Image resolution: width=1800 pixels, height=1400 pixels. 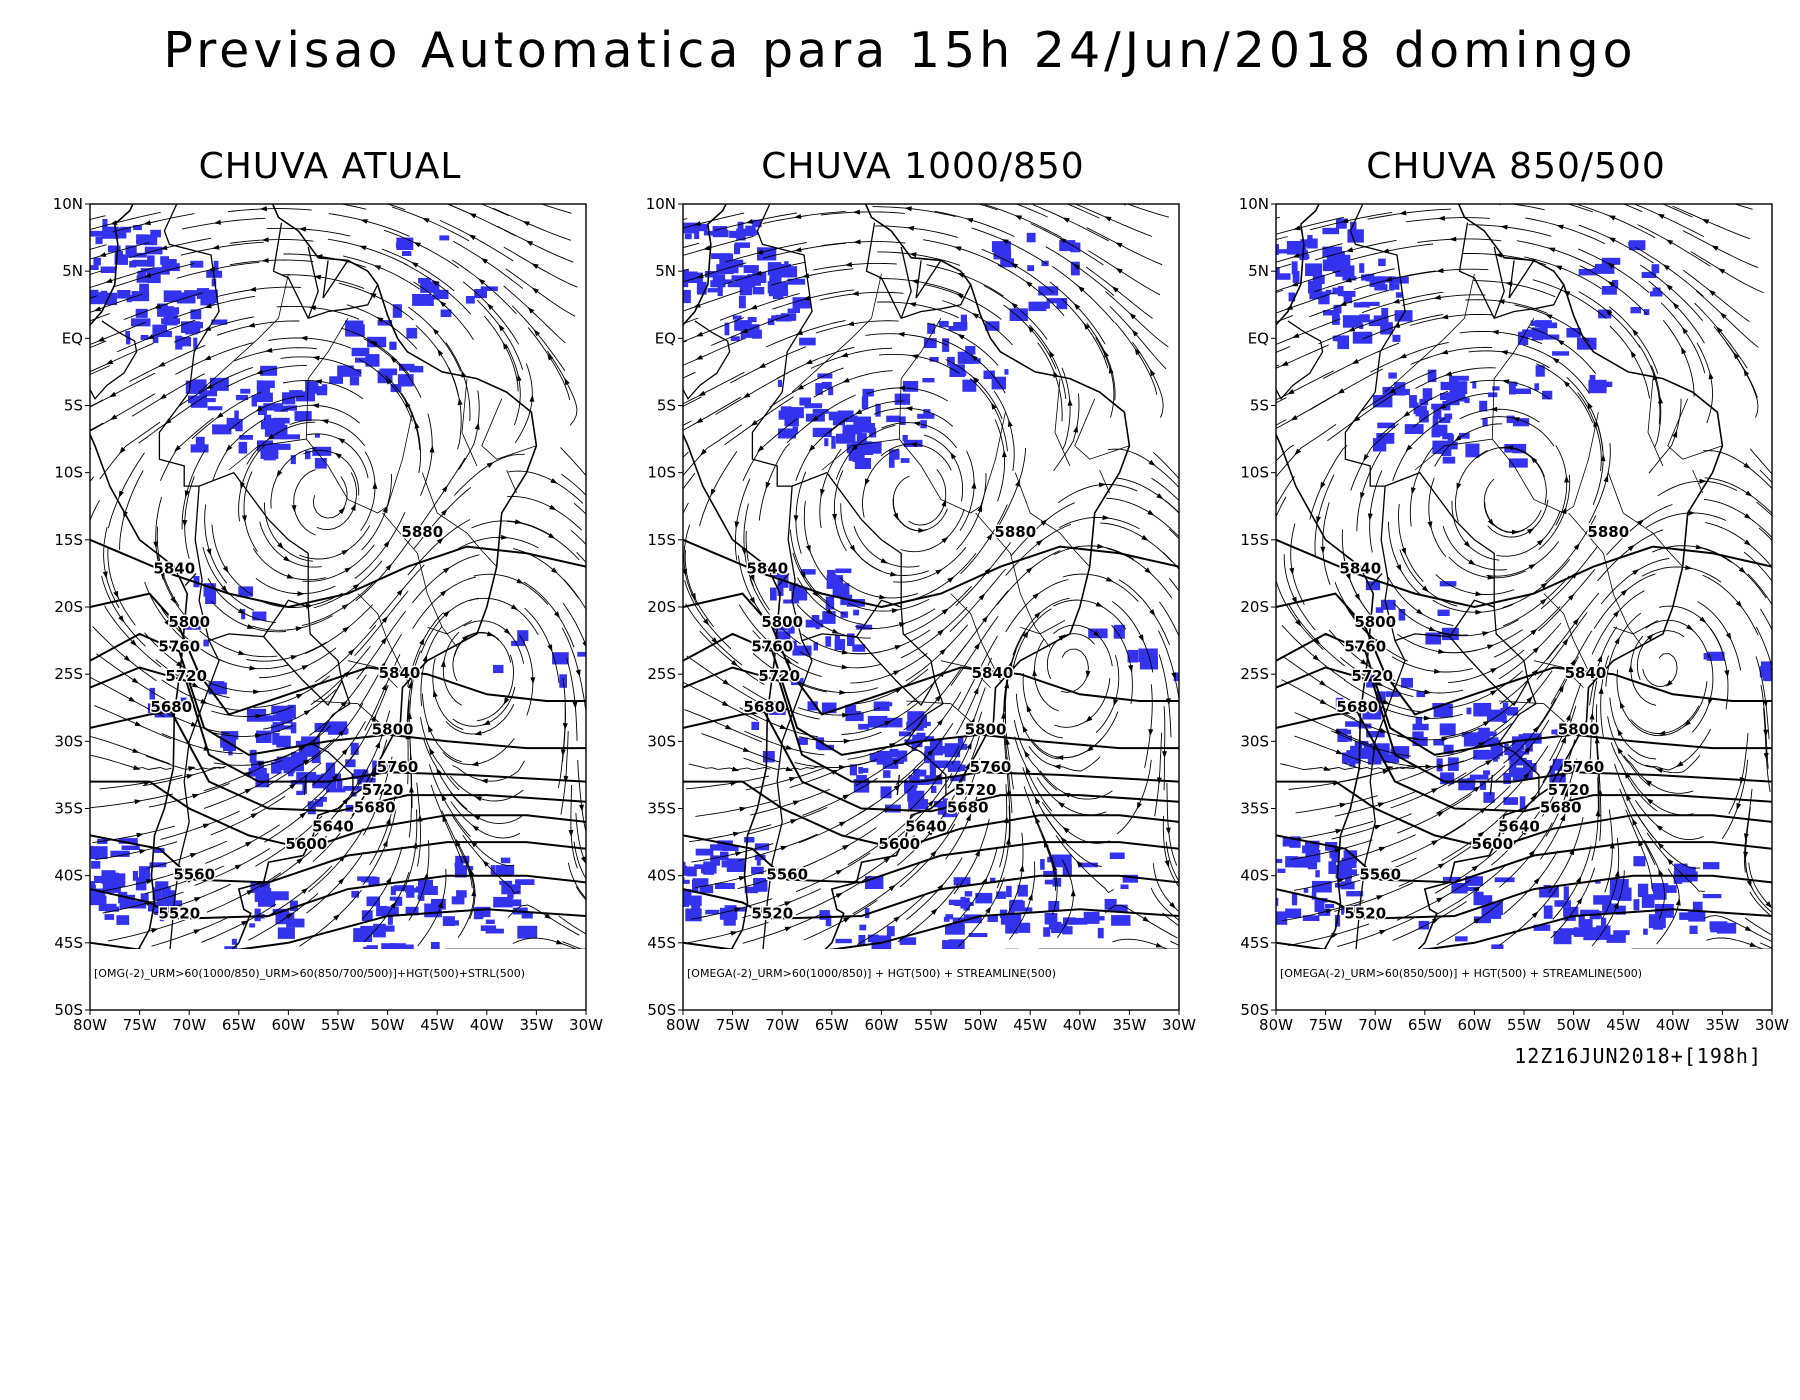 I want to click on contour-label: 5880, so click(x=1015, y=532).